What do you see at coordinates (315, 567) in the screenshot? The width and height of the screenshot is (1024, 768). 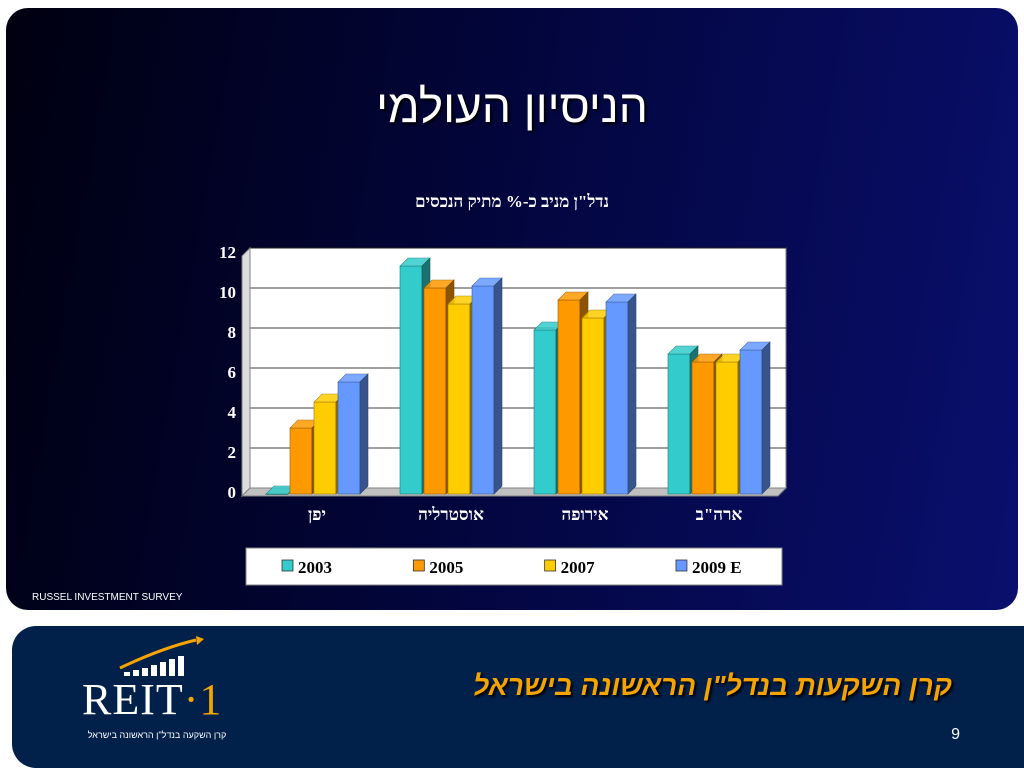 I see `legend-label: 2003` at bounding box center [315, 567].